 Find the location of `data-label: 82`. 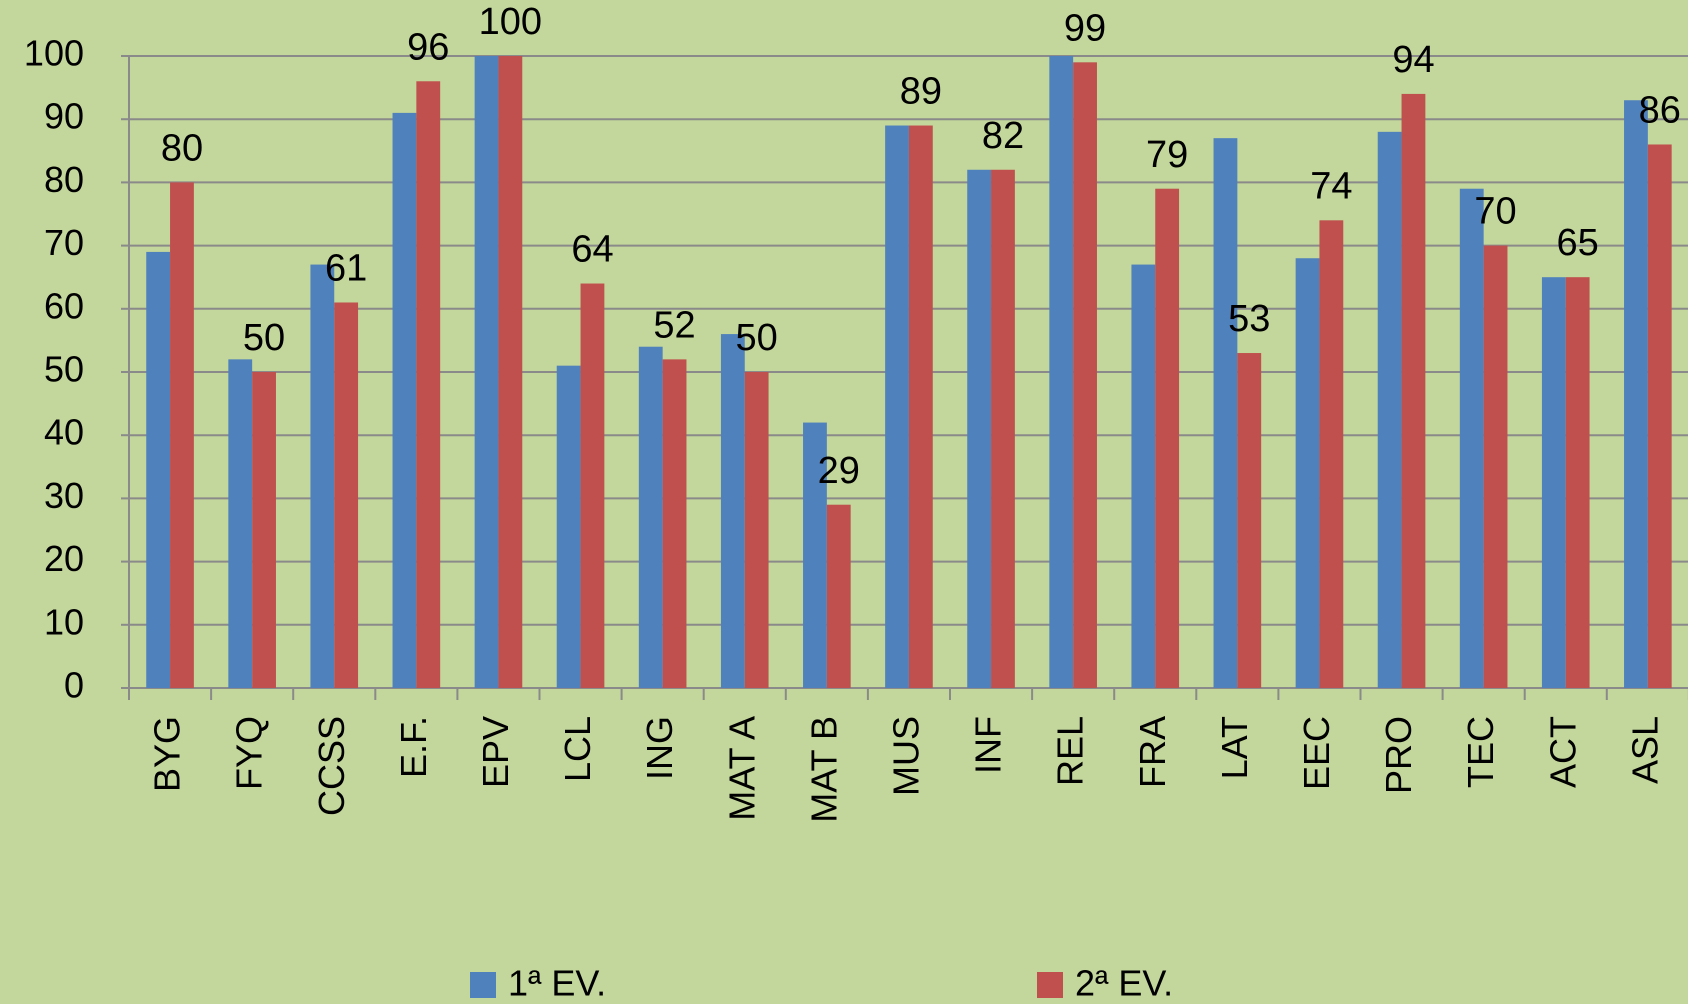

data-label: 82 is located at coordinates (1003, 136).